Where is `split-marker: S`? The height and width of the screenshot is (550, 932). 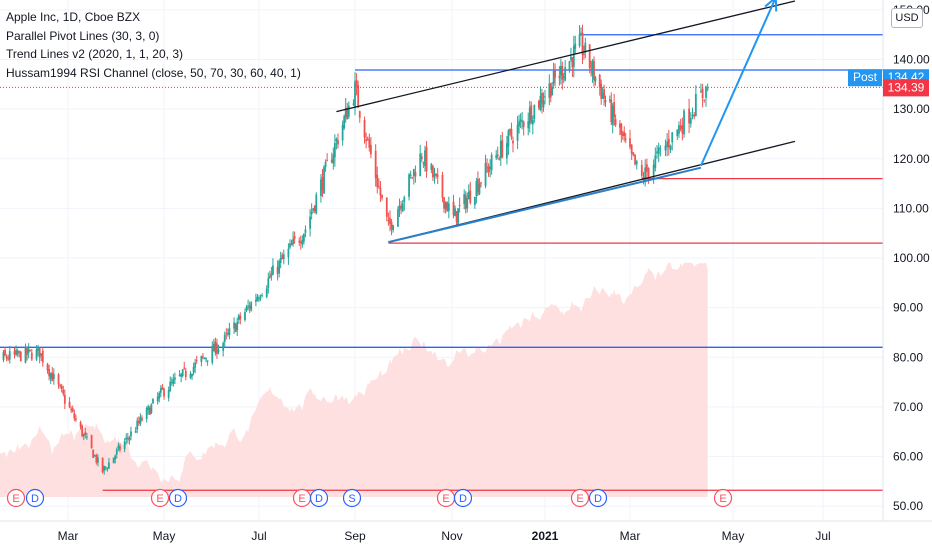 split-marker: S is located at coordinates (352, 498).